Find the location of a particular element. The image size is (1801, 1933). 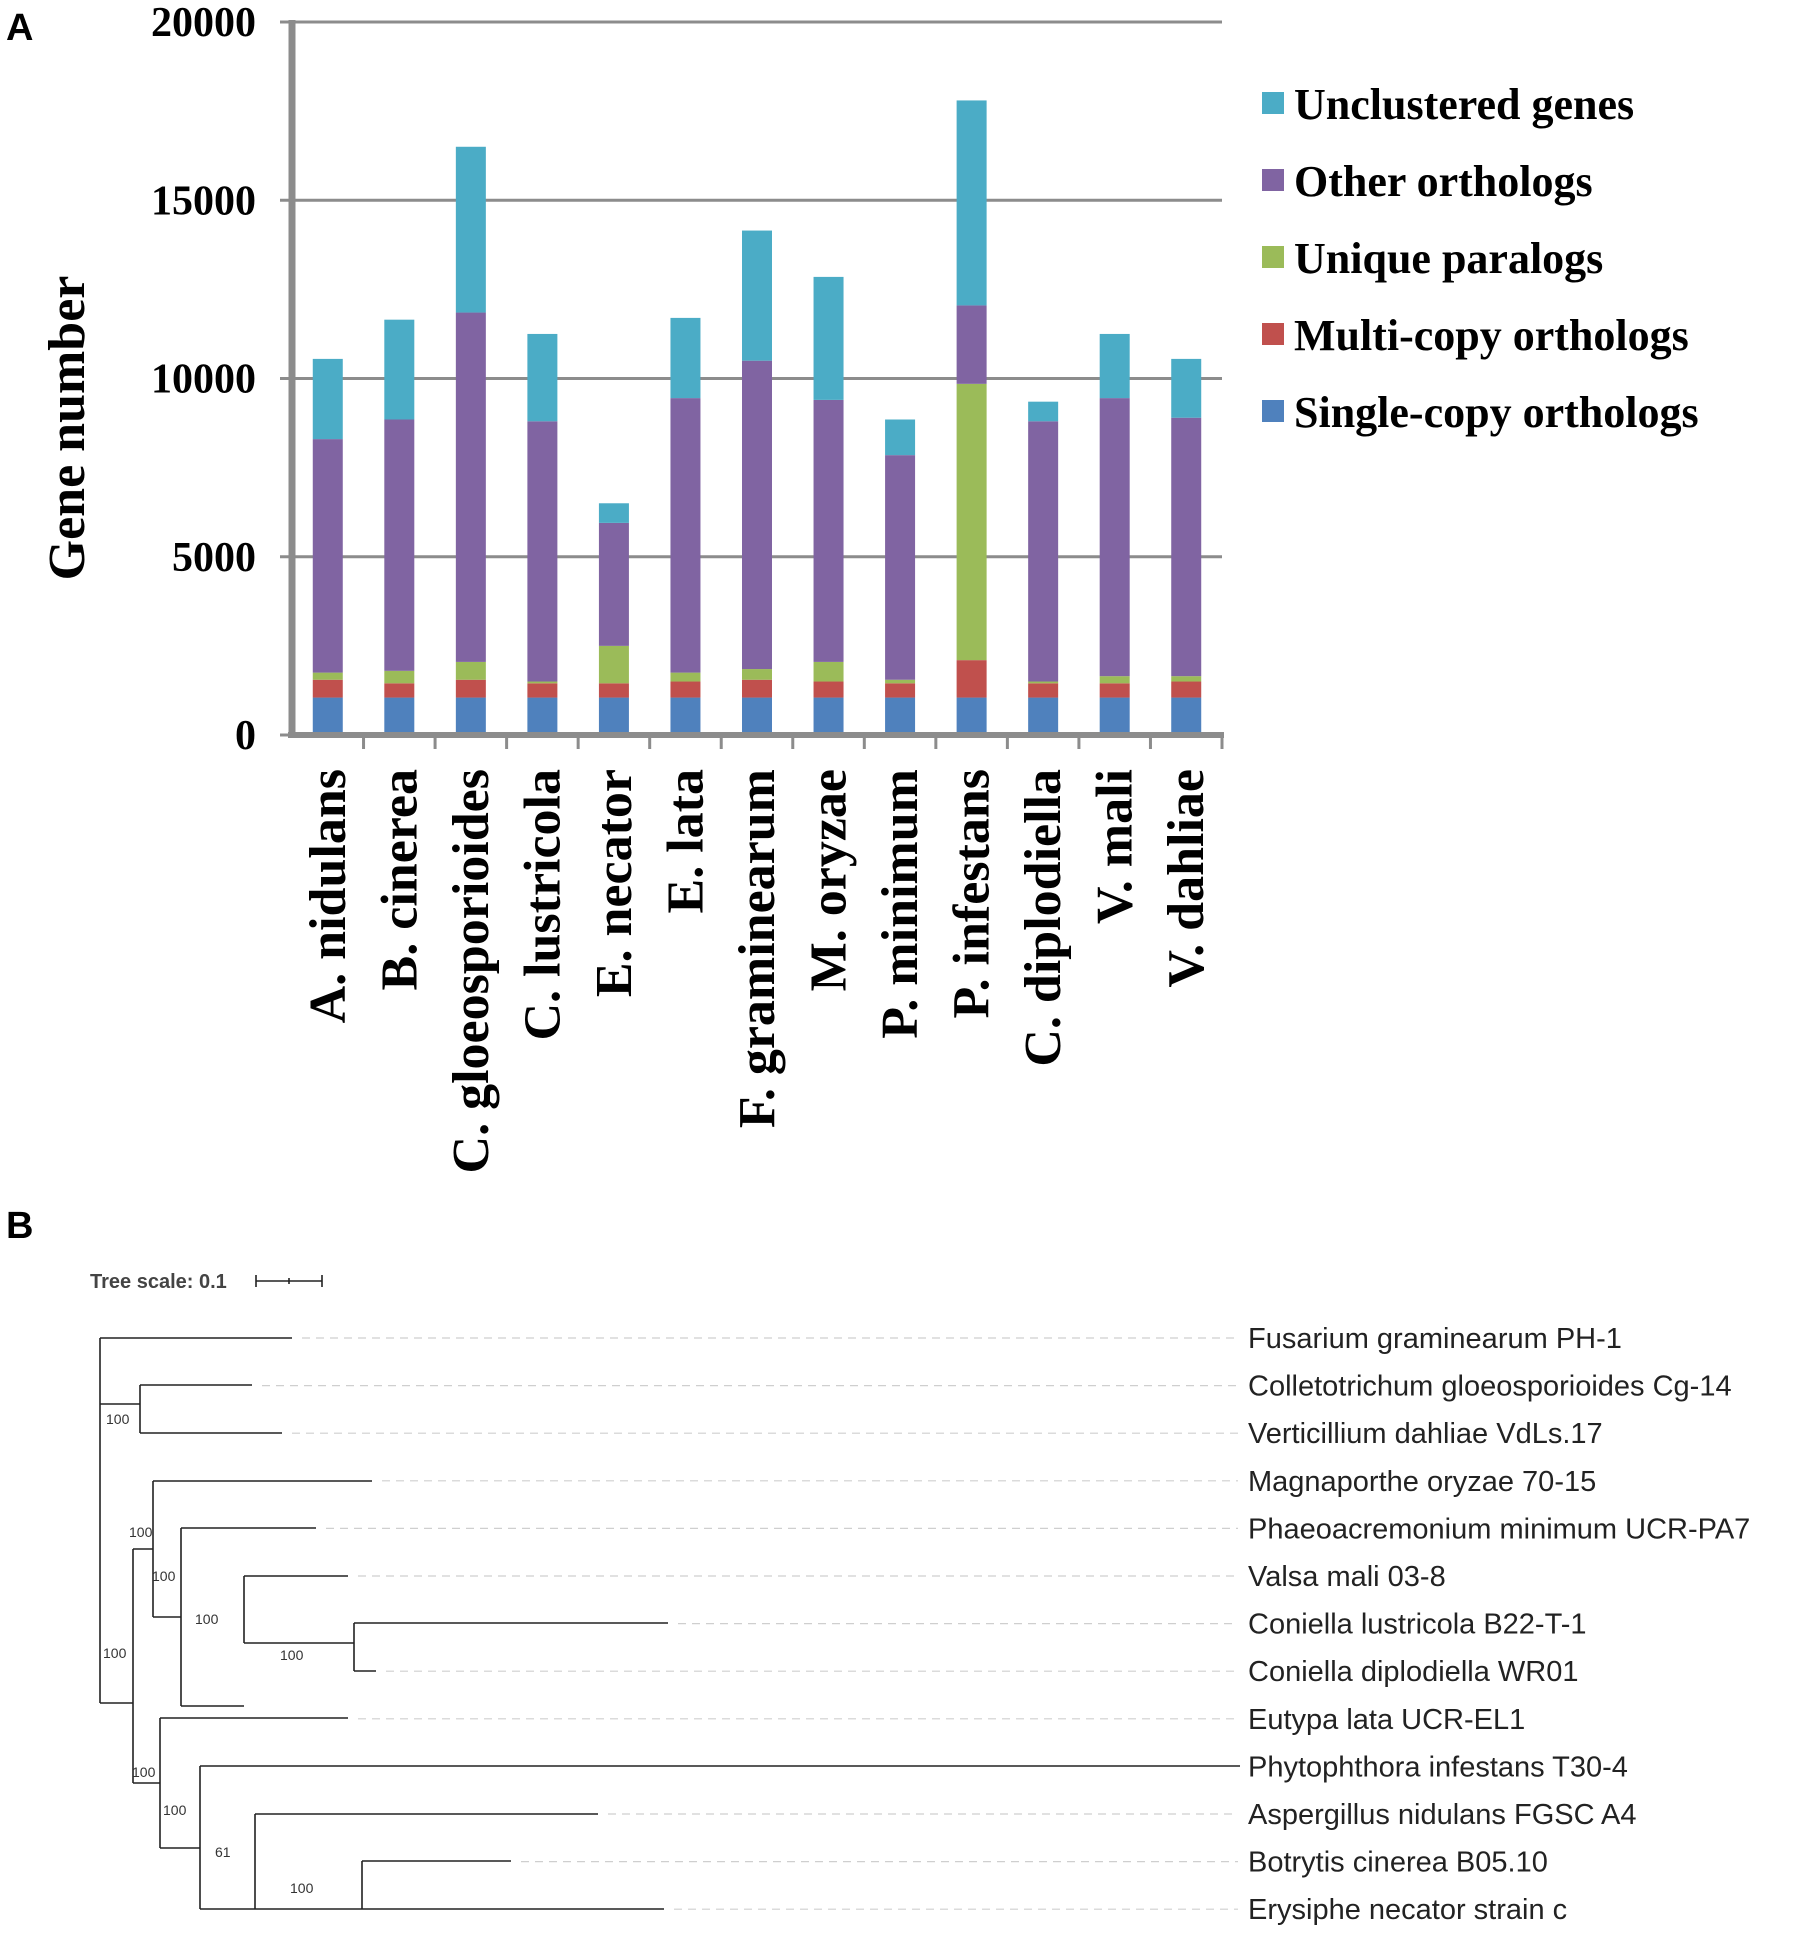

legend-swatch-unclustered-genes is located at coordinates (1273, 103).